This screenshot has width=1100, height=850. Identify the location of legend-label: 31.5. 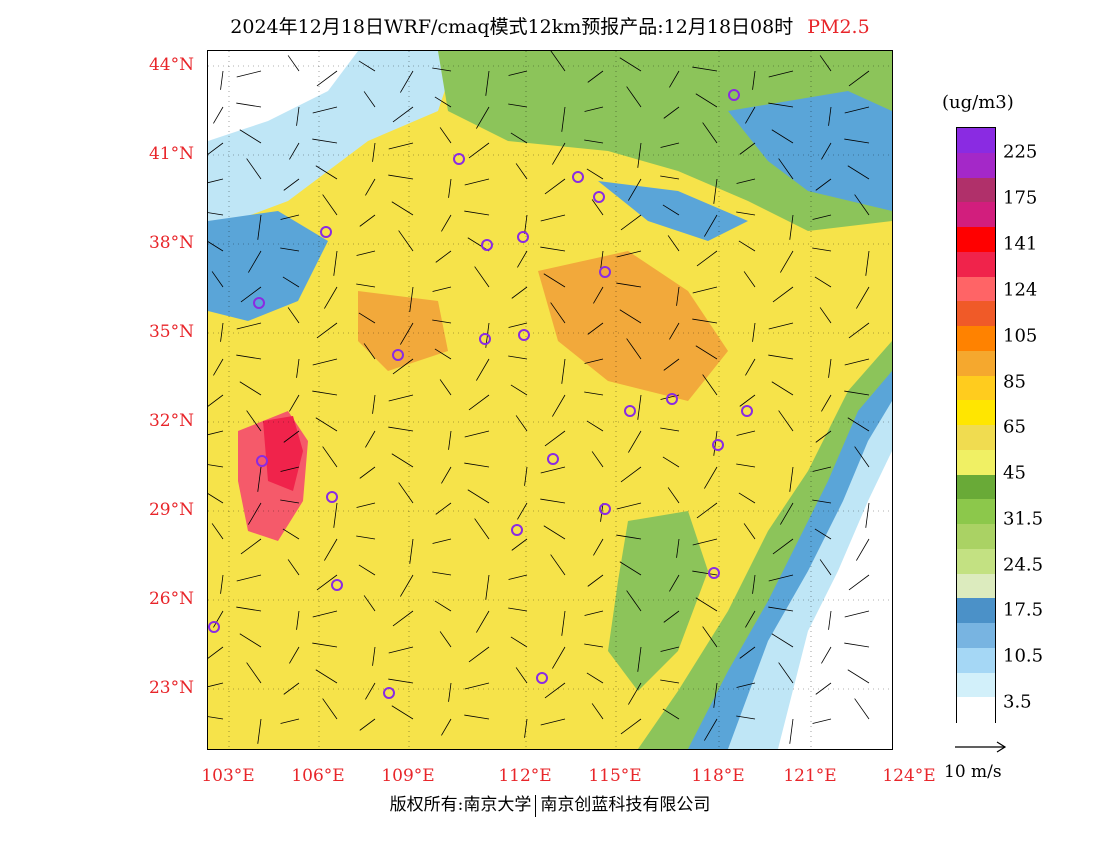
(1023, 519).